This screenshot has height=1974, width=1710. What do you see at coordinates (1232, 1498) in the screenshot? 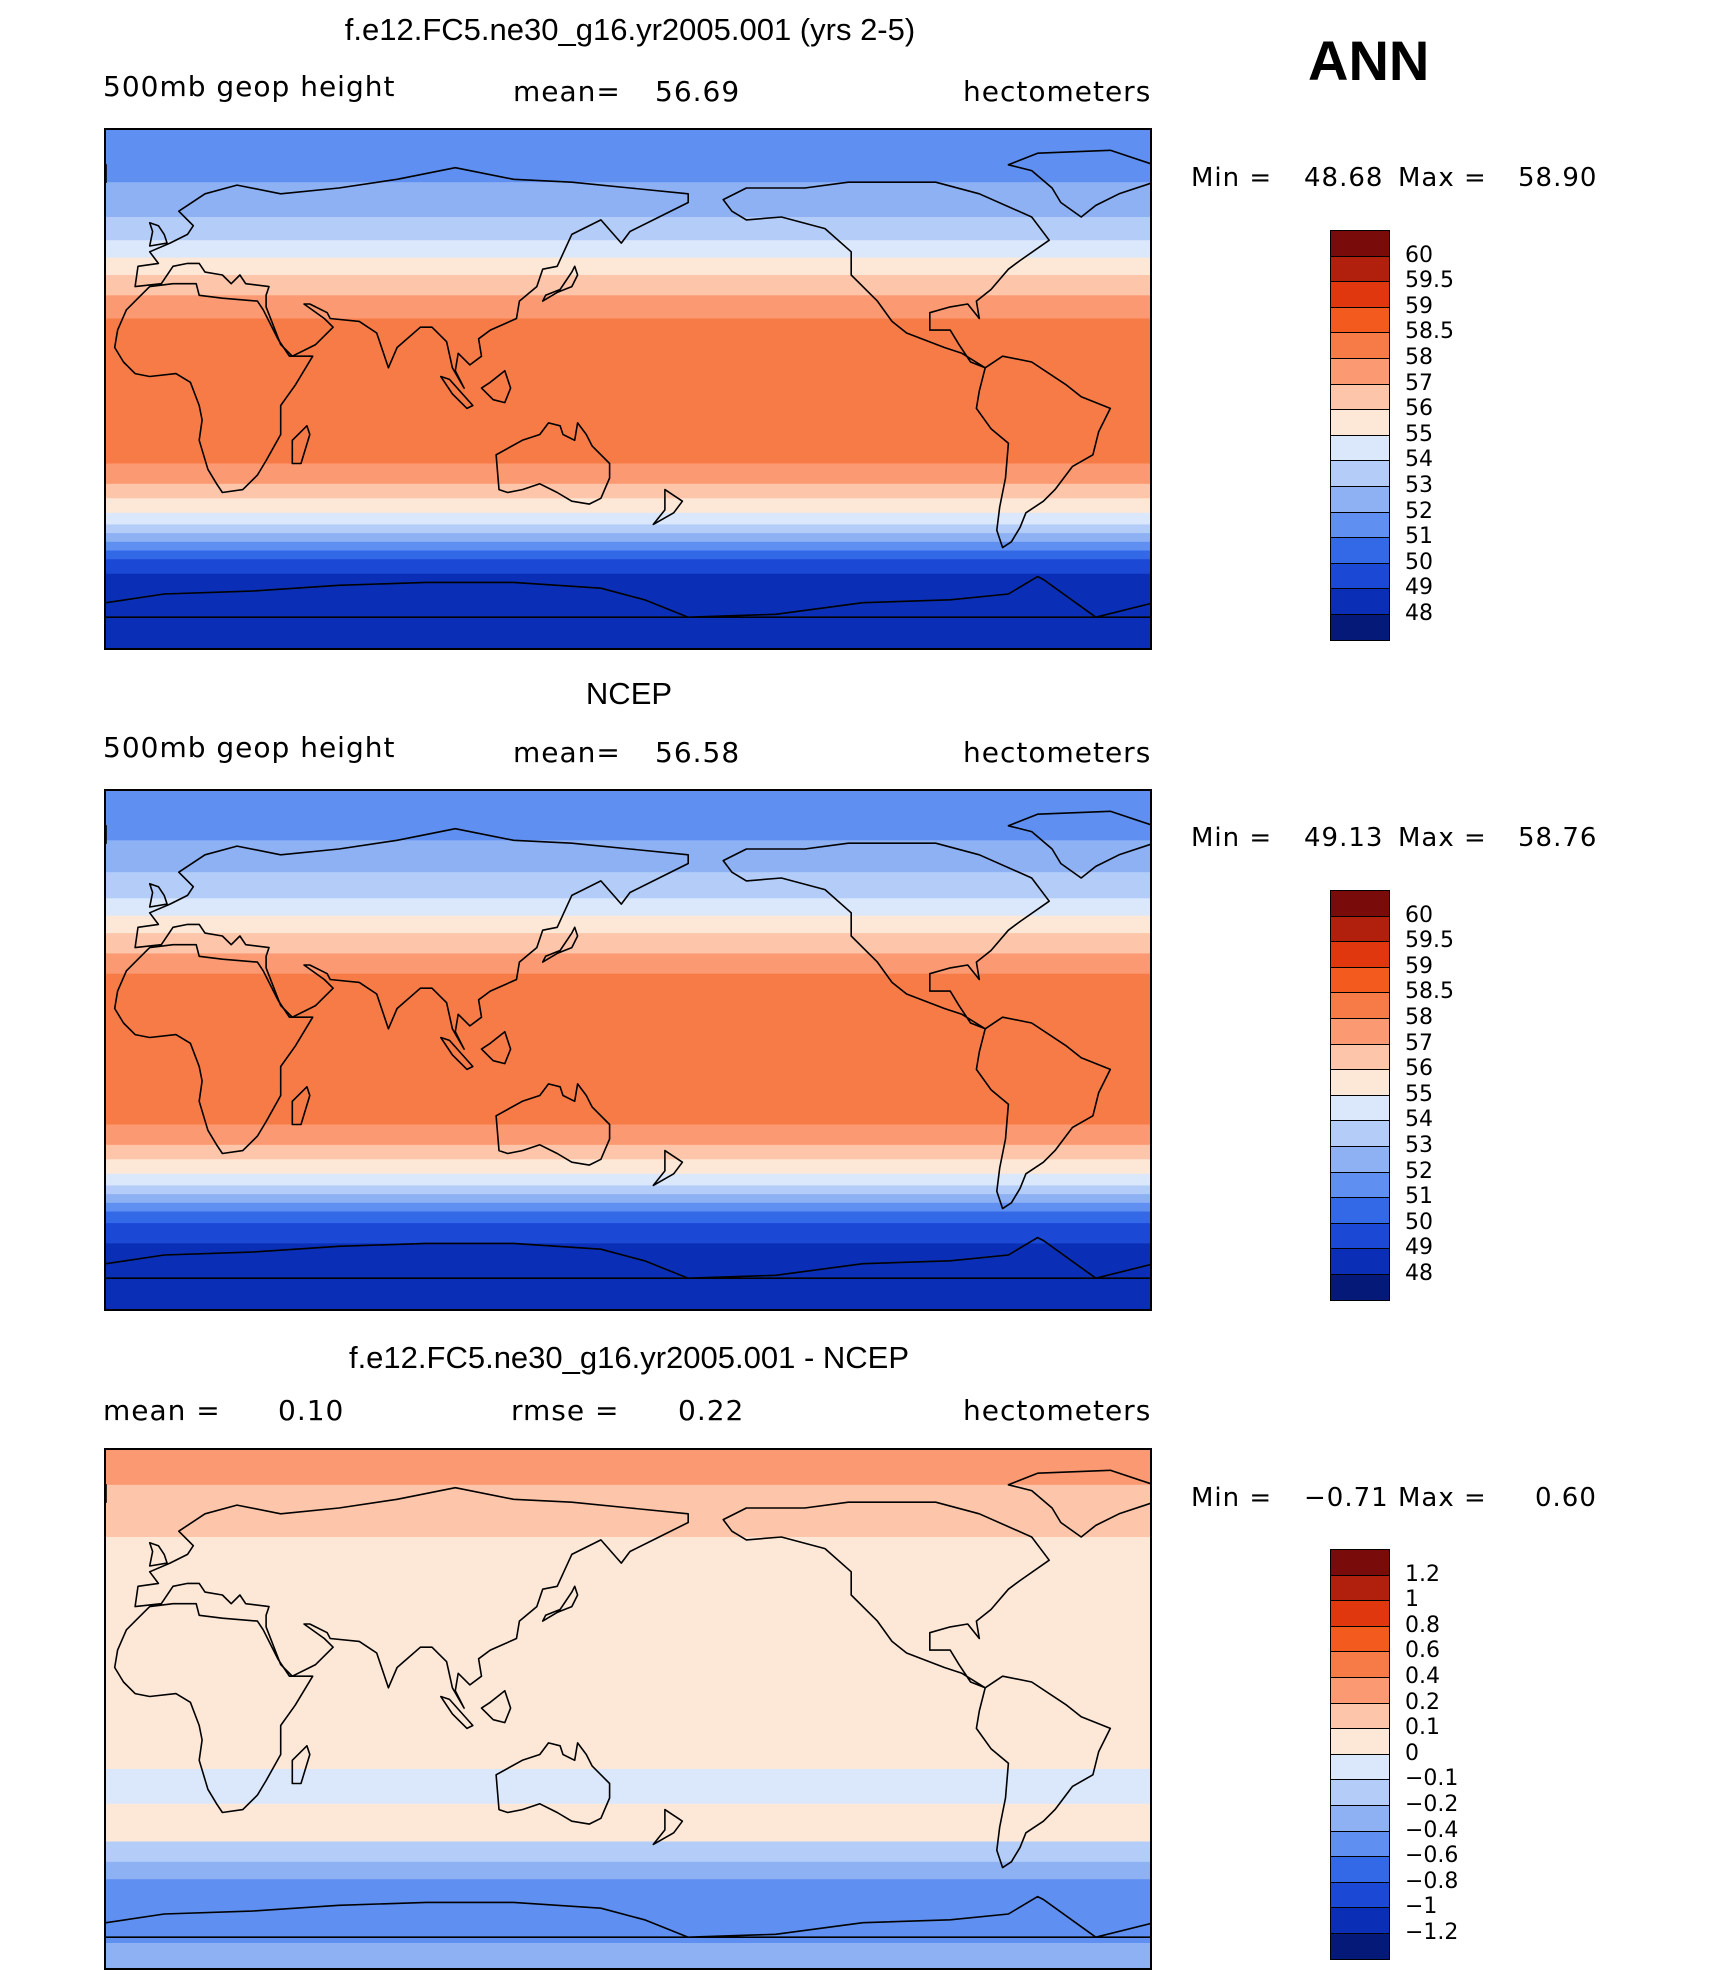
I see `panel3-min-label: Min =` at bounding box center [1232, 1498].